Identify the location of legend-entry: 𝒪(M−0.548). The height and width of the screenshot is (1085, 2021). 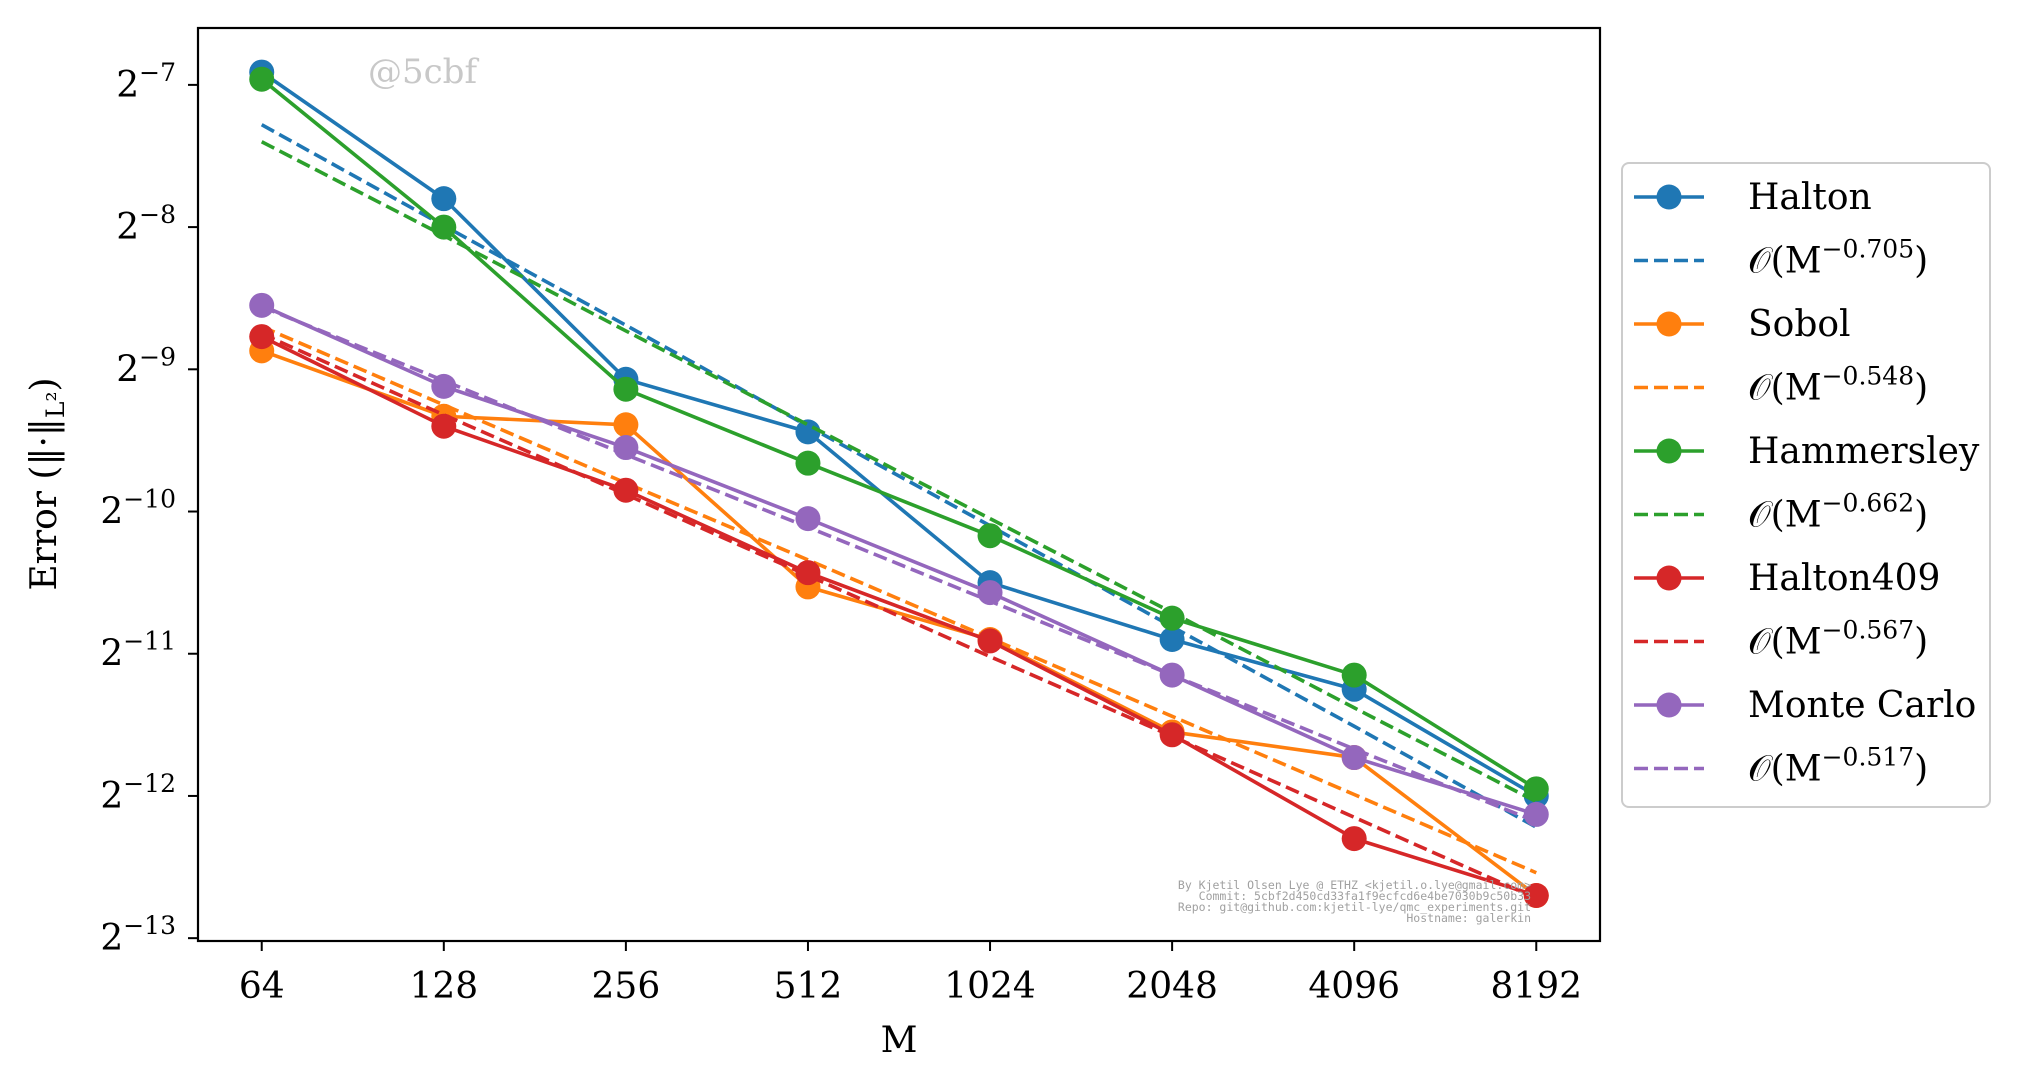
(1781, 385).